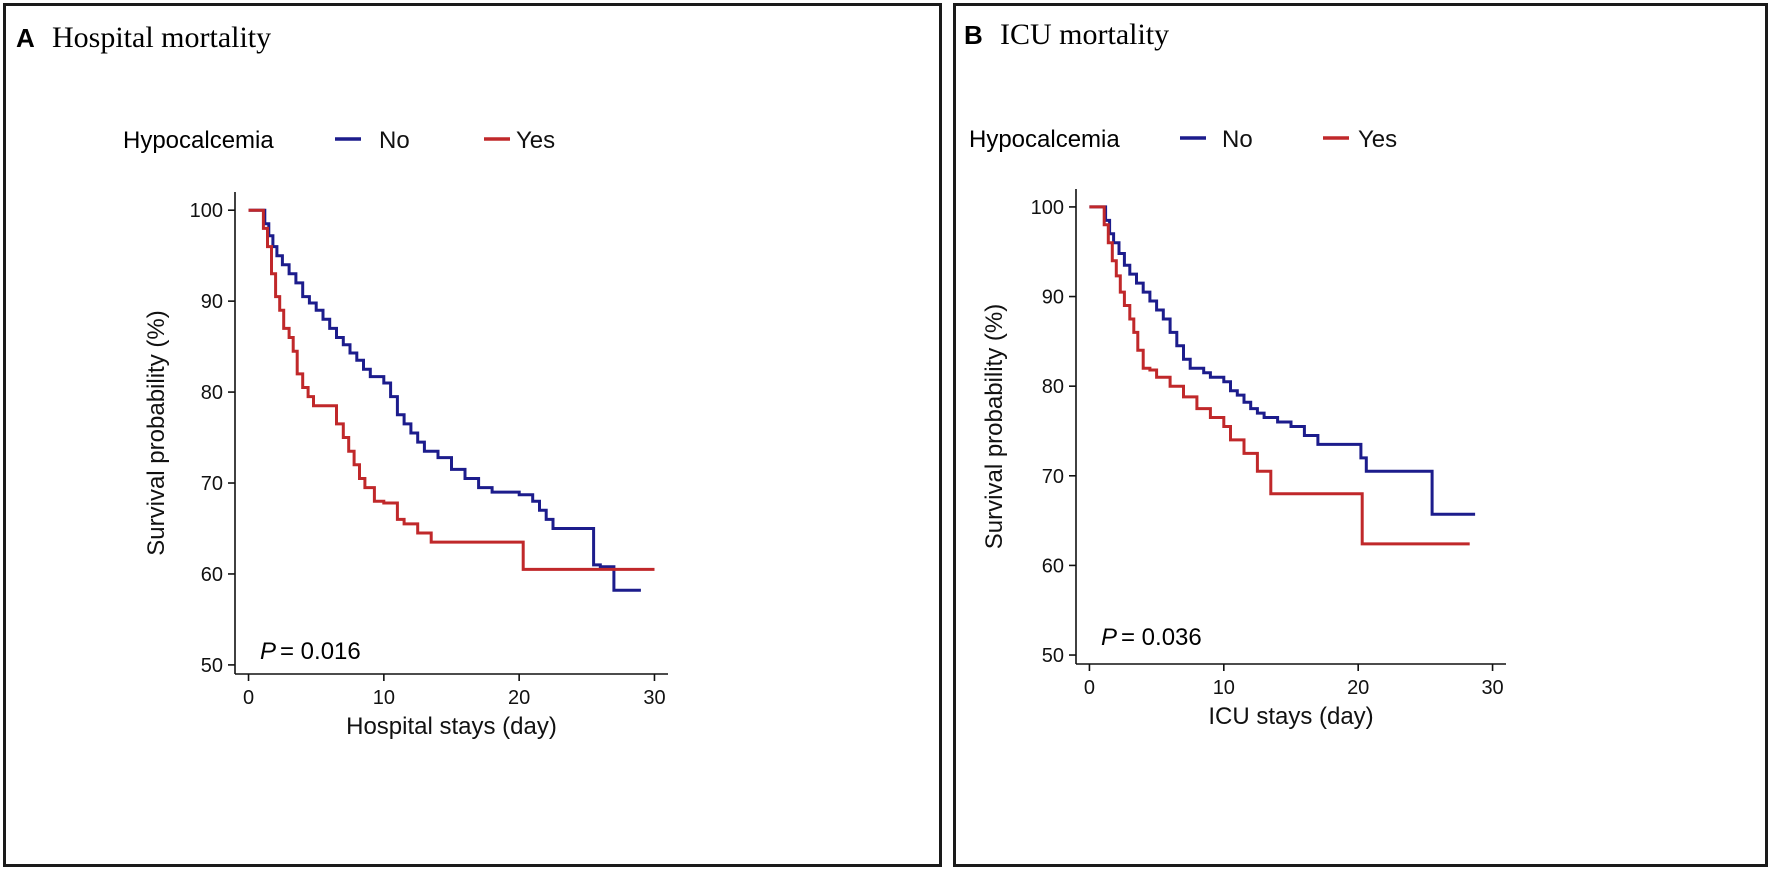  What do you see at coordinates (973, 35) in the screenshot?
I see `panel-letter: B` at bounding box center [973, 35].